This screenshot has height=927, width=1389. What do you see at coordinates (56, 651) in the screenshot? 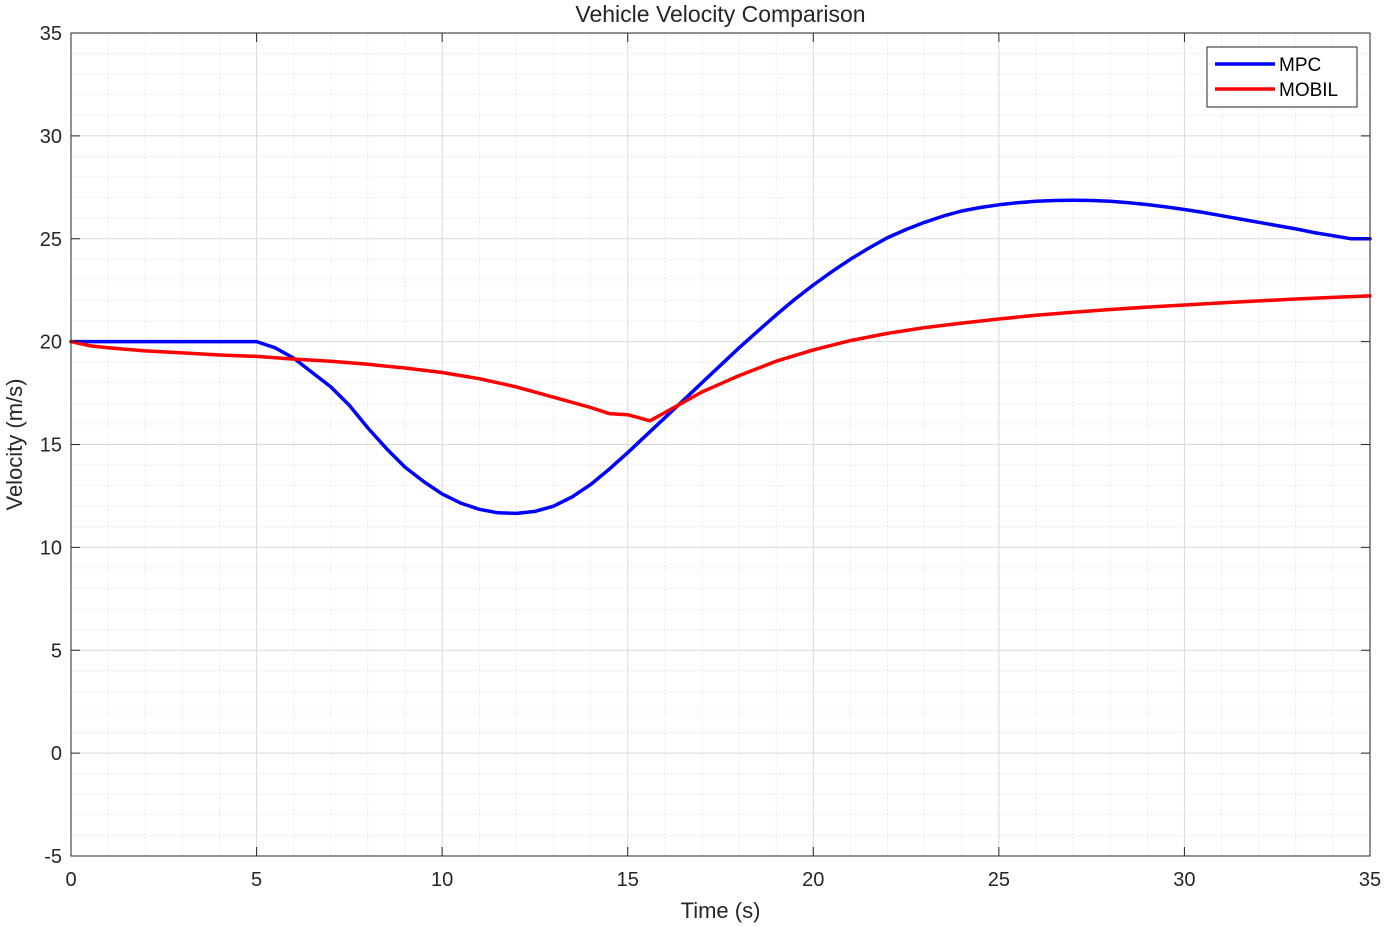
I see `y-tick-label: 5` at bounding box center [56, 651].